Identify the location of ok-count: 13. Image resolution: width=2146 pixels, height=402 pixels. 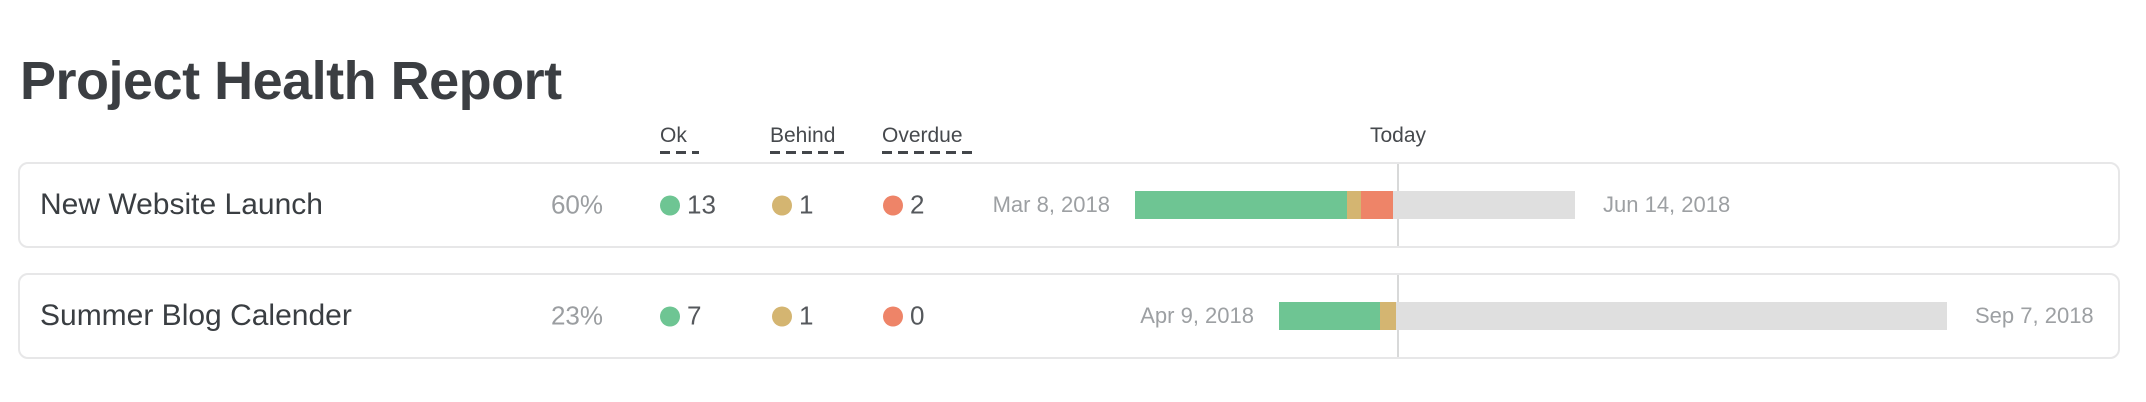
(701, 204).